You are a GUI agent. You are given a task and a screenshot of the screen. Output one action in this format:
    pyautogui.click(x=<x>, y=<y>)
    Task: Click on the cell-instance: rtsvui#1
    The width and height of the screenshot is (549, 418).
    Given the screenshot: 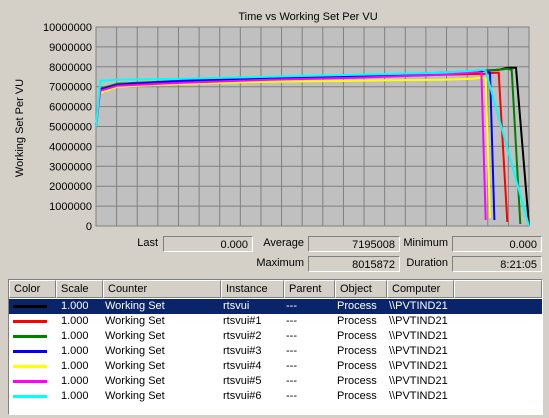 What is the action you would take?
    pyautogui.click(x=242, y=321)
    